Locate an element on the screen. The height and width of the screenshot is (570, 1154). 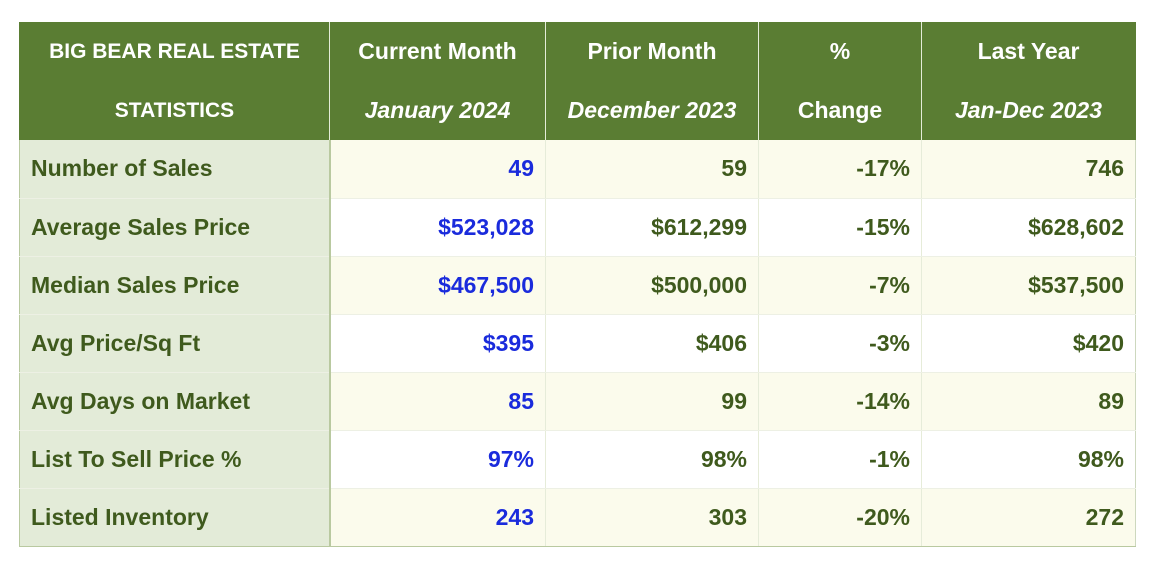
last-year-value: 746 is located at coordinates (1028, 169).